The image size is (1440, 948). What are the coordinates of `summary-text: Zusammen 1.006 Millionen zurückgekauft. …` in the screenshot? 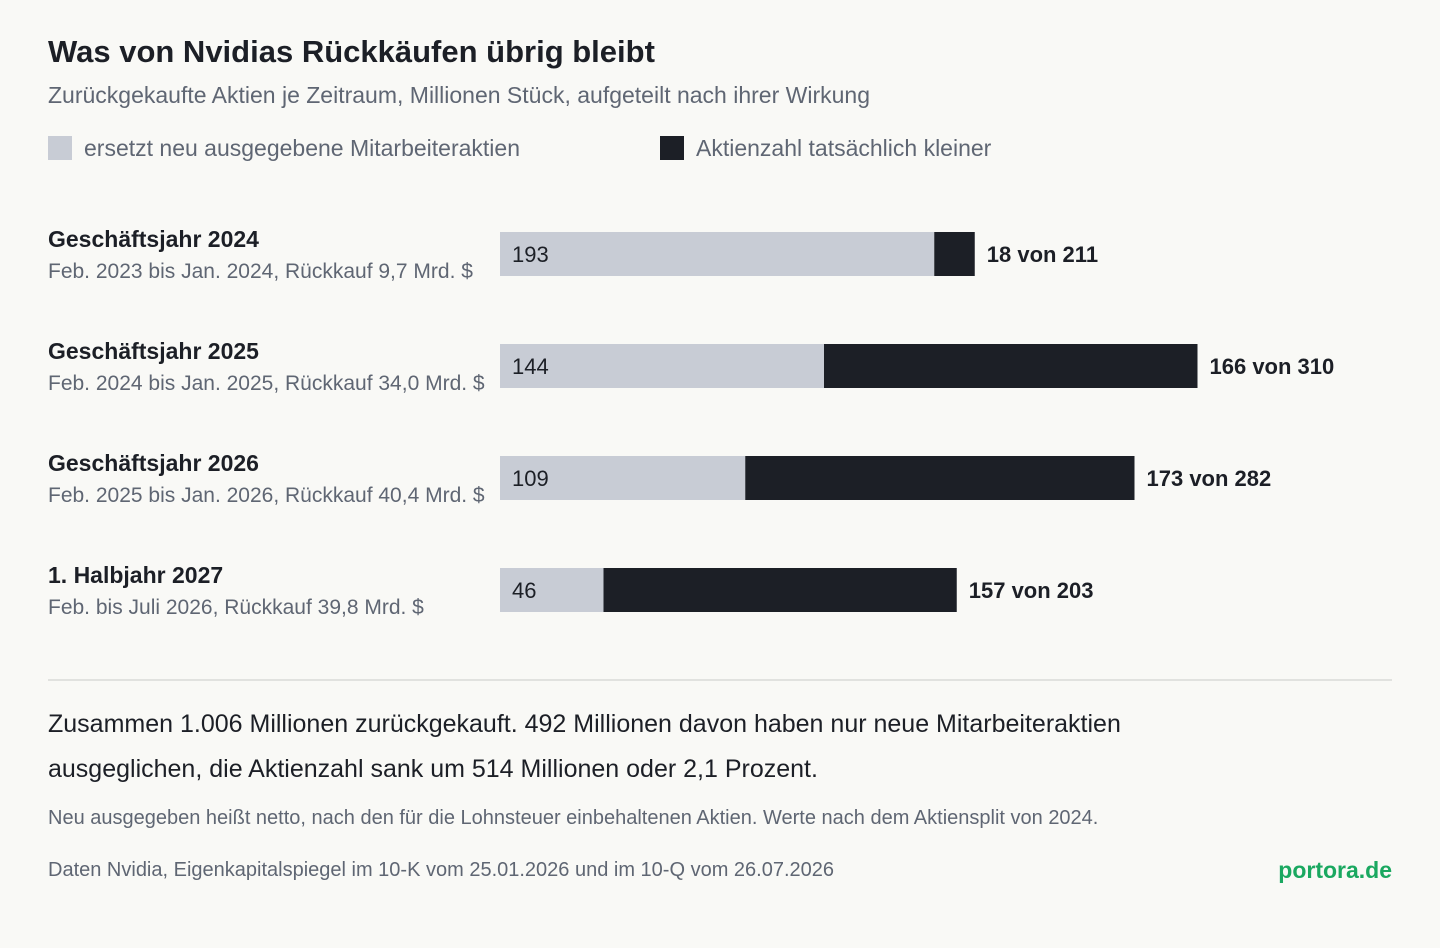 It's located at (584, 746).